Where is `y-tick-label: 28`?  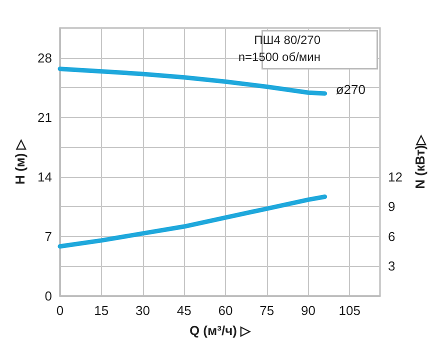
y-tick-label: 28 is located at coordinates (45, 58).